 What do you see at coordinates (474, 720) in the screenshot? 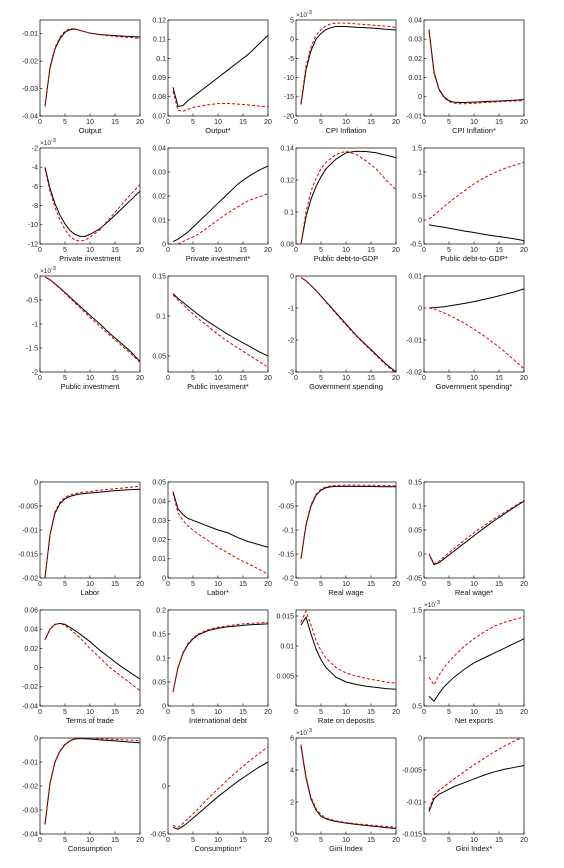
I see `x-axis-label: Net exports` at bounding box center [474, 720].